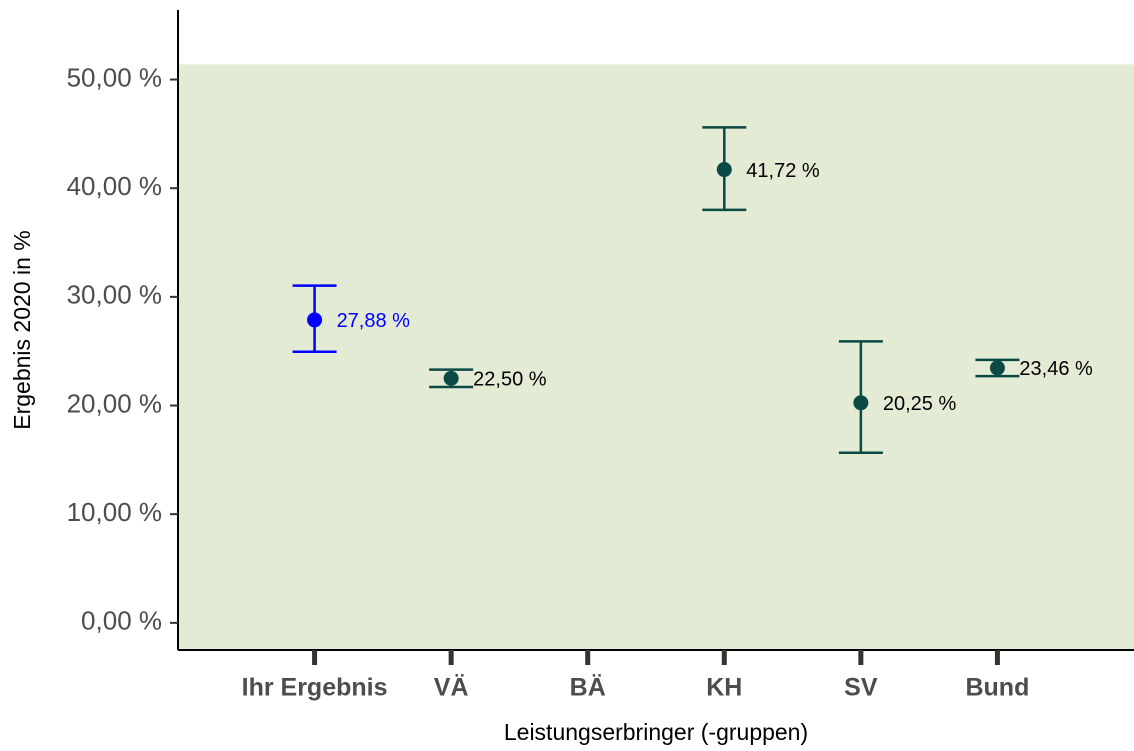 The width and height of the screenshot is (1134, 751). I want to click on x-tick-label: Ihr Ergebnis, so click(315, 688).